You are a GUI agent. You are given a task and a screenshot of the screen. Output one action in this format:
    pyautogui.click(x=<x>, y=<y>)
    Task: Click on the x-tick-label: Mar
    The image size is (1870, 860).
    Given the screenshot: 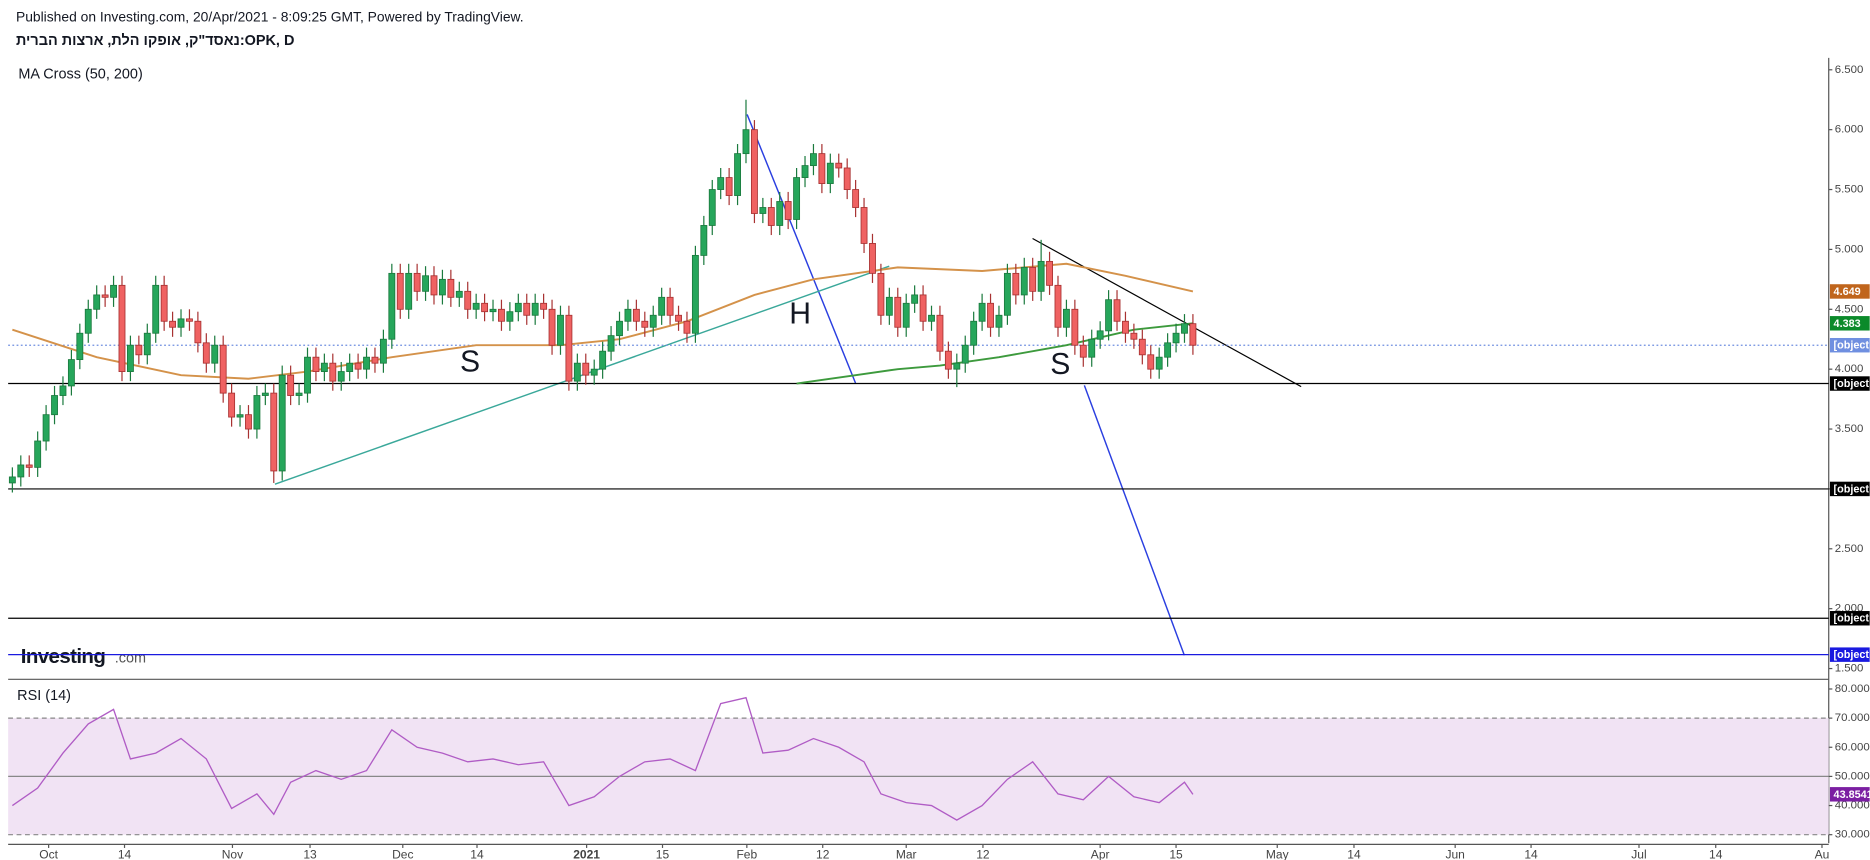 What is the action you would take?
    pyautogui.click(x=906, y=853)
    